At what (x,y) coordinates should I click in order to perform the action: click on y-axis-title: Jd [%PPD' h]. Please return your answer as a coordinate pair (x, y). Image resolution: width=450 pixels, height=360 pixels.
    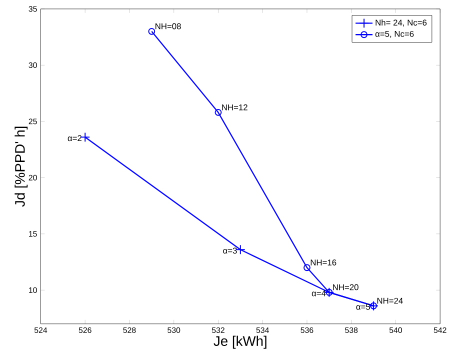
    Looking at the image, I should click on (21, 166).